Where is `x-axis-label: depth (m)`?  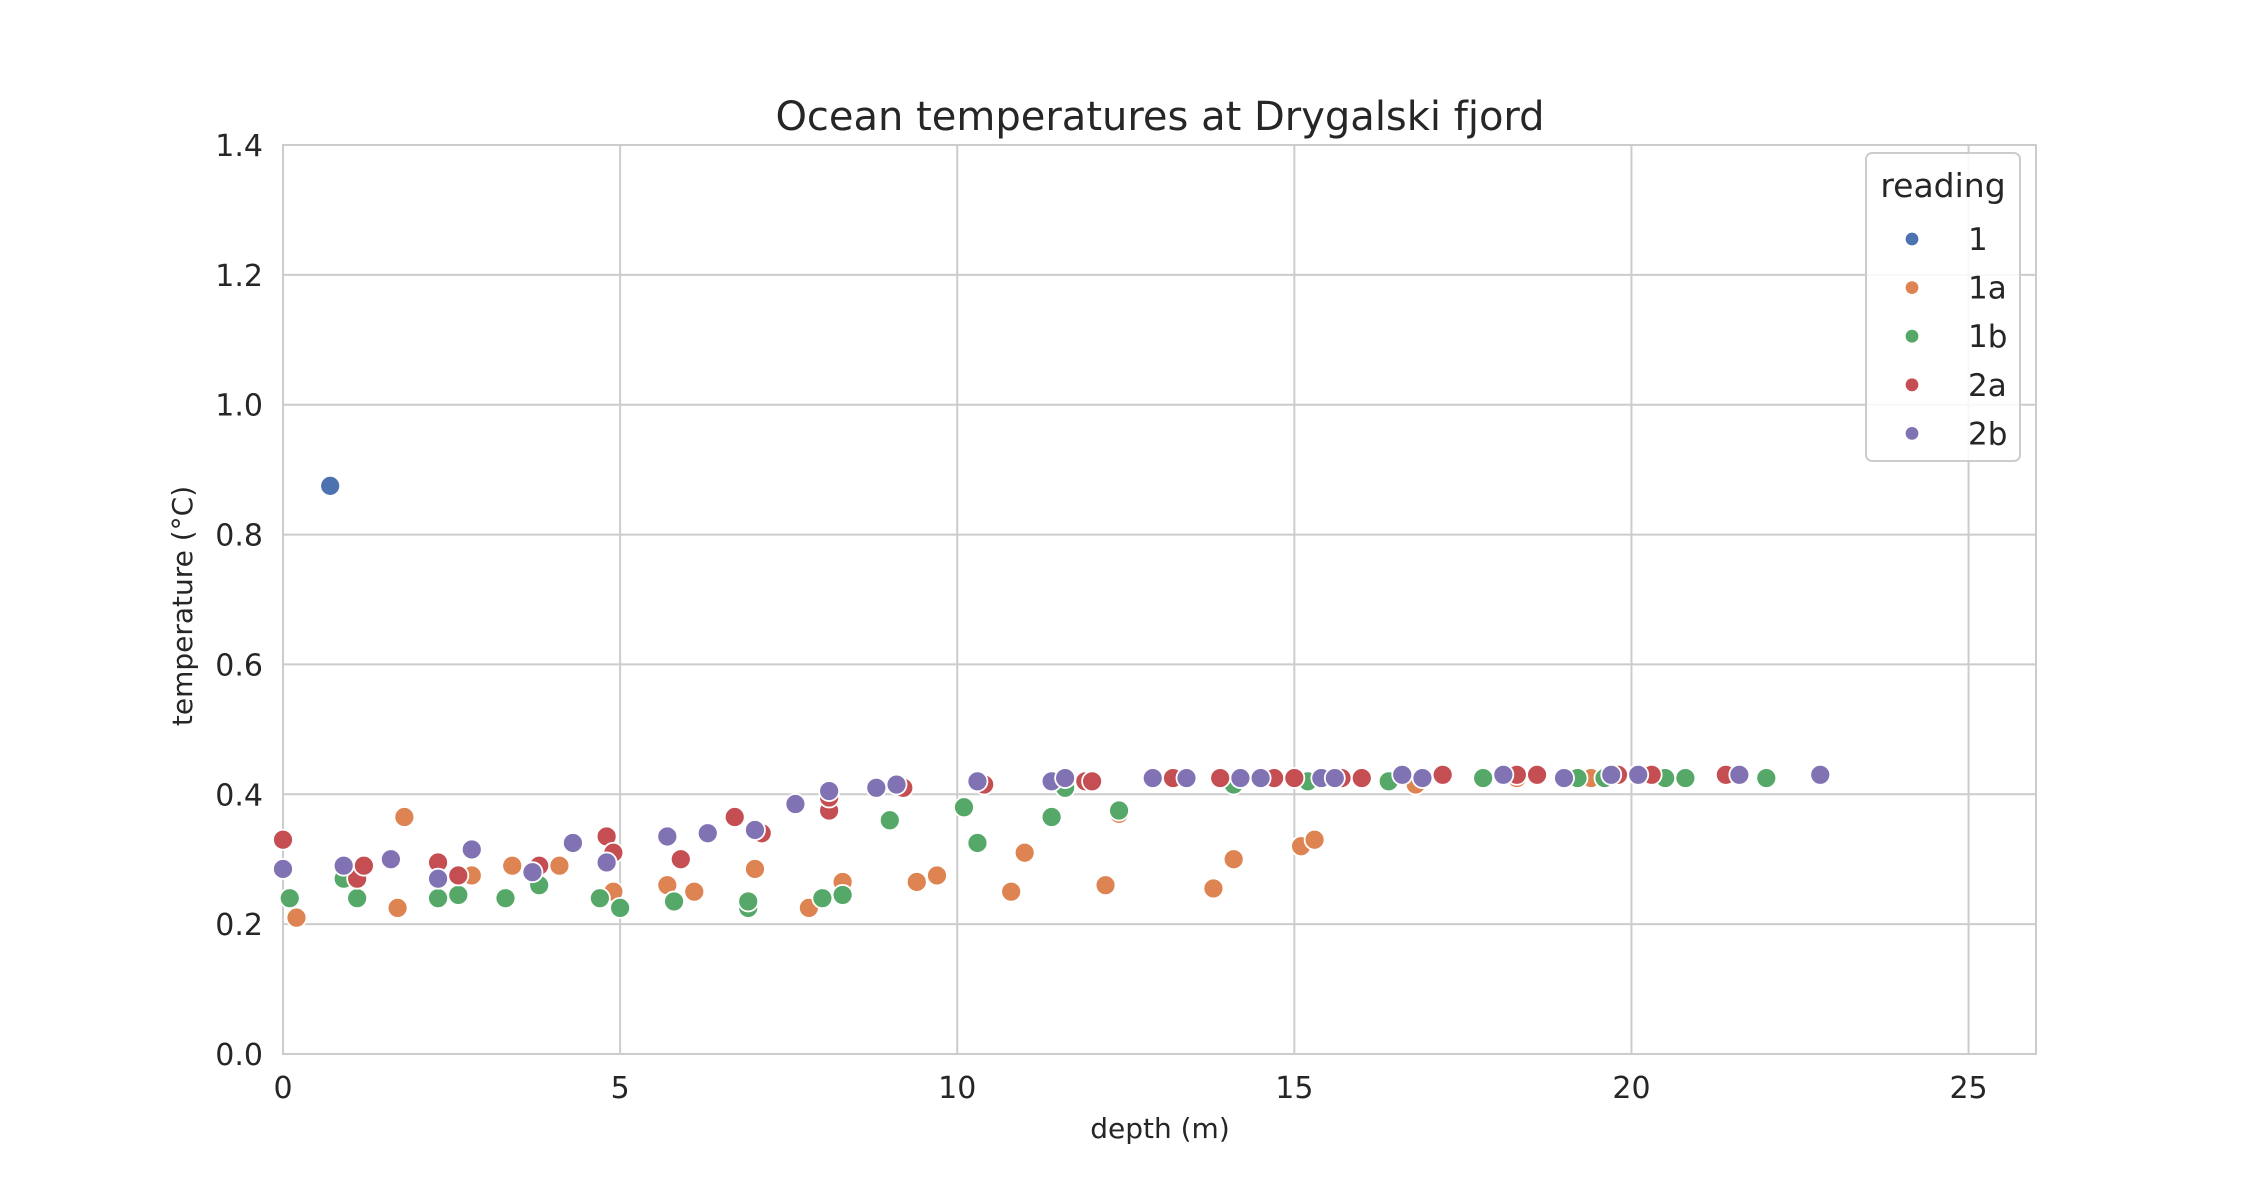
x-axis-label: depth (m) is located at coordinates (1160, 1128).